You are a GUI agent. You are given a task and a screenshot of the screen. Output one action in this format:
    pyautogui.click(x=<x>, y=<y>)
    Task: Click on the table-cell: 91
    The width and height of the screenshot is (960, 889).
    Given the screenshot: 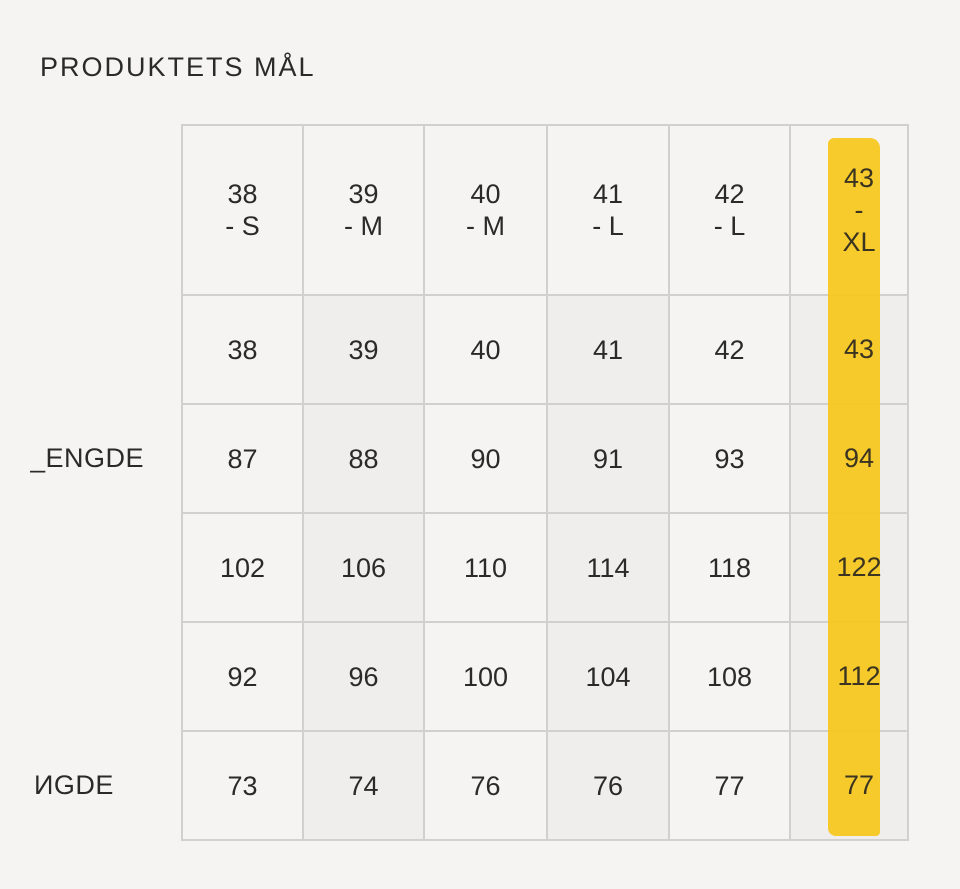 What is the action you would take?
    pyautogui.click(x=608, y=458)
    